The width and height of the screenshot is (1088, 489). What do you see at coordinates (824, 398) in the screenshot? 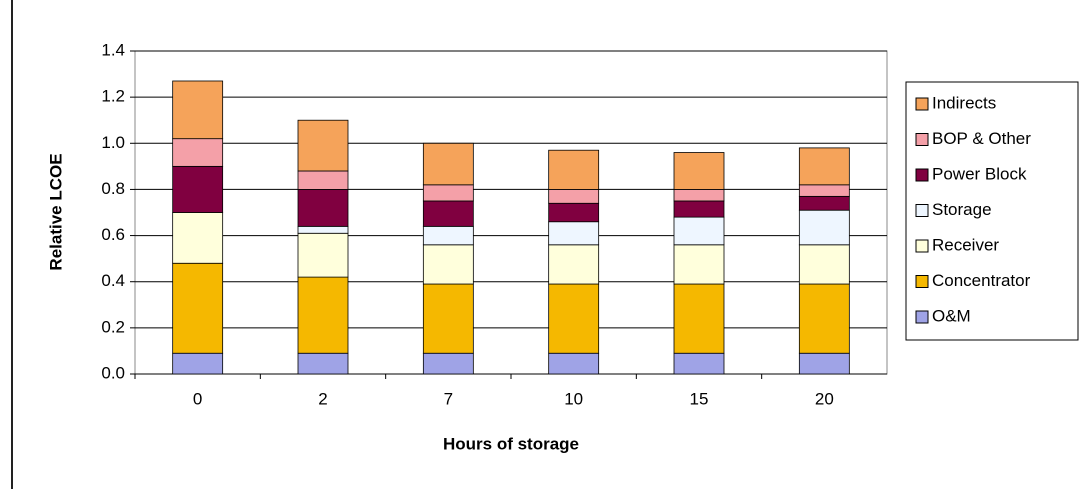
I see `x-tick-label: 20` at bounding box center [824, 398].